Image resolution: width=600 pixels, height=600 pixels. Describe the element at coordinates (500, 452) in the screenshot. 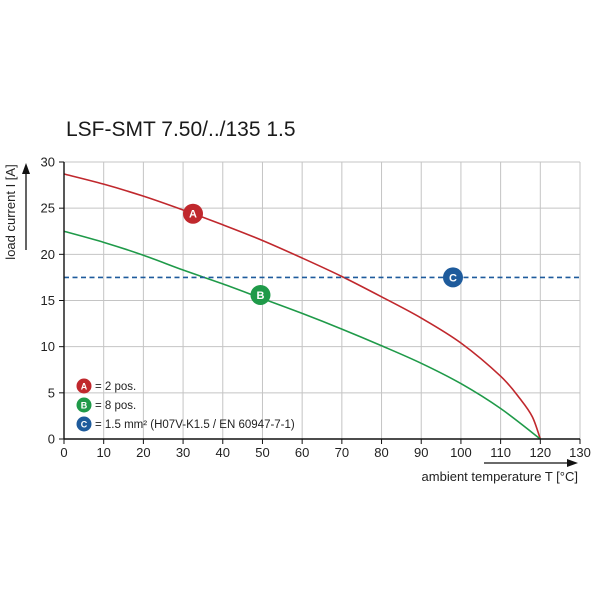

I see `x-tick-label: 110` at that location.